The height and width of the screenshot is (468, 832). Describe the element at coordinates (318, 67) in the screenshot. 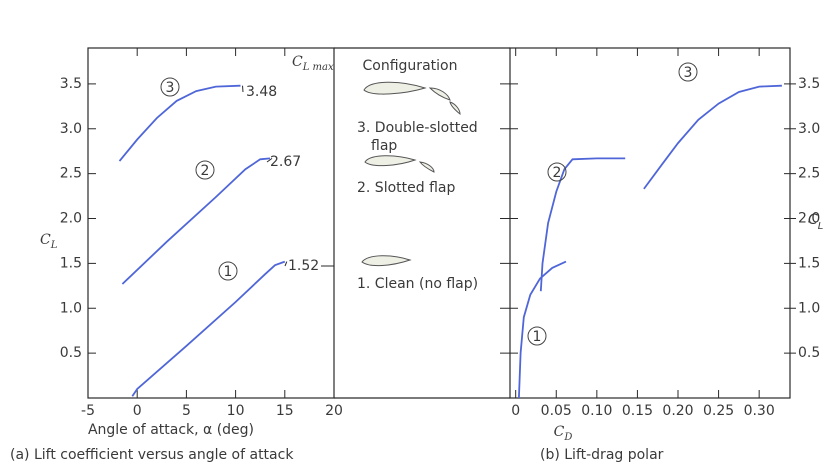

I see `column-label-sub: L max` at that location.